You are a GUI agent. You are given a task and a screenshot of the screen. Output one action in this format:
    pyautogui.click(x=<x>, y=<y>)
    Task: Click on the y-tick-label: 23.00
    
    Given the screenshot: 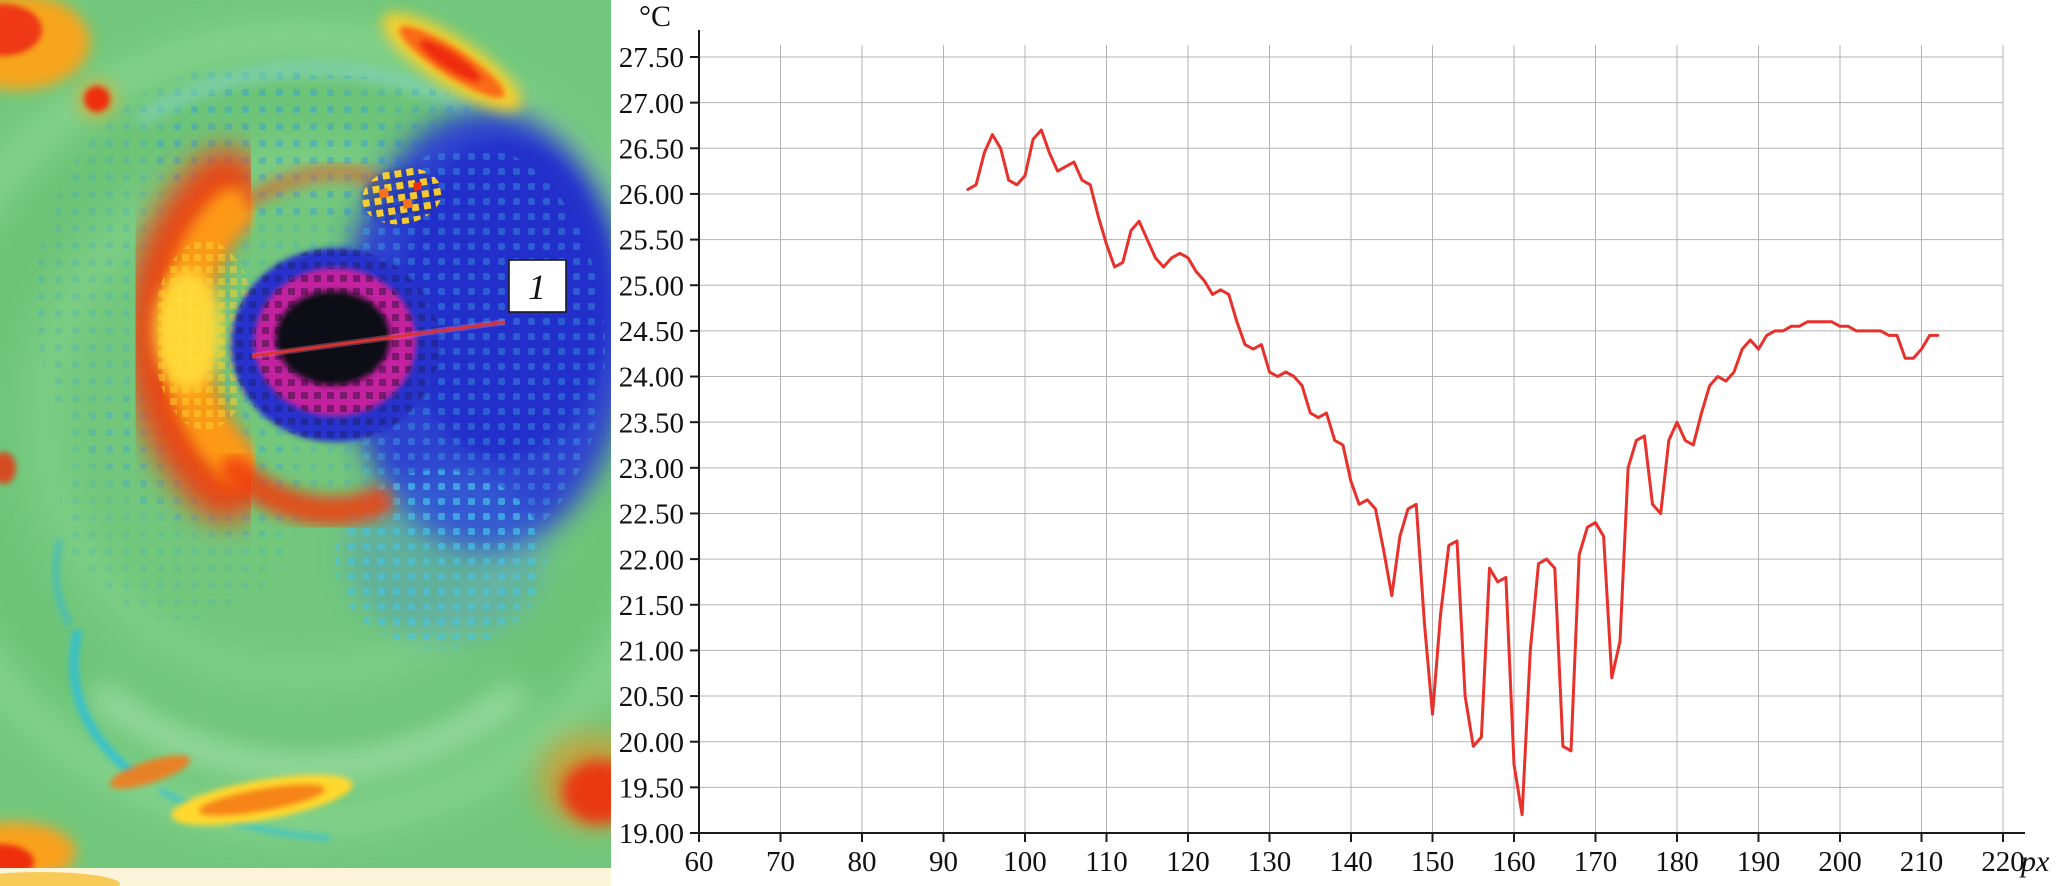 What is the action you would take?
    pyautogui.click(x=651, y=469)
    